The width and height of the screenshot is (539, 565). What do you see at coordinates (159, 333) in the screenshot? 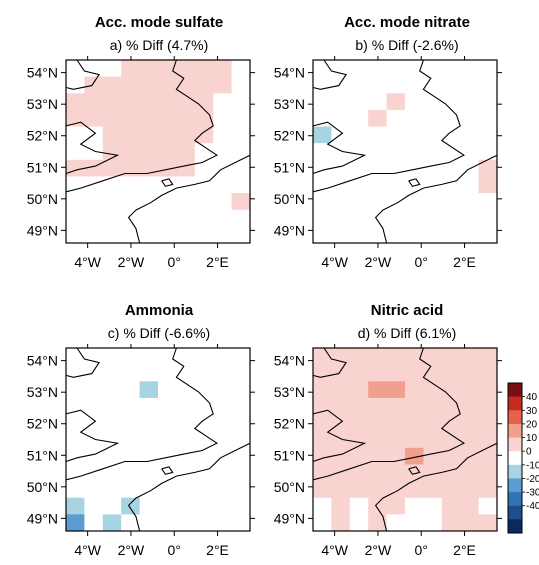
I see `panel-c-subtitle: c) % Diff (-6.6%)` at bounding box center [159, 333].